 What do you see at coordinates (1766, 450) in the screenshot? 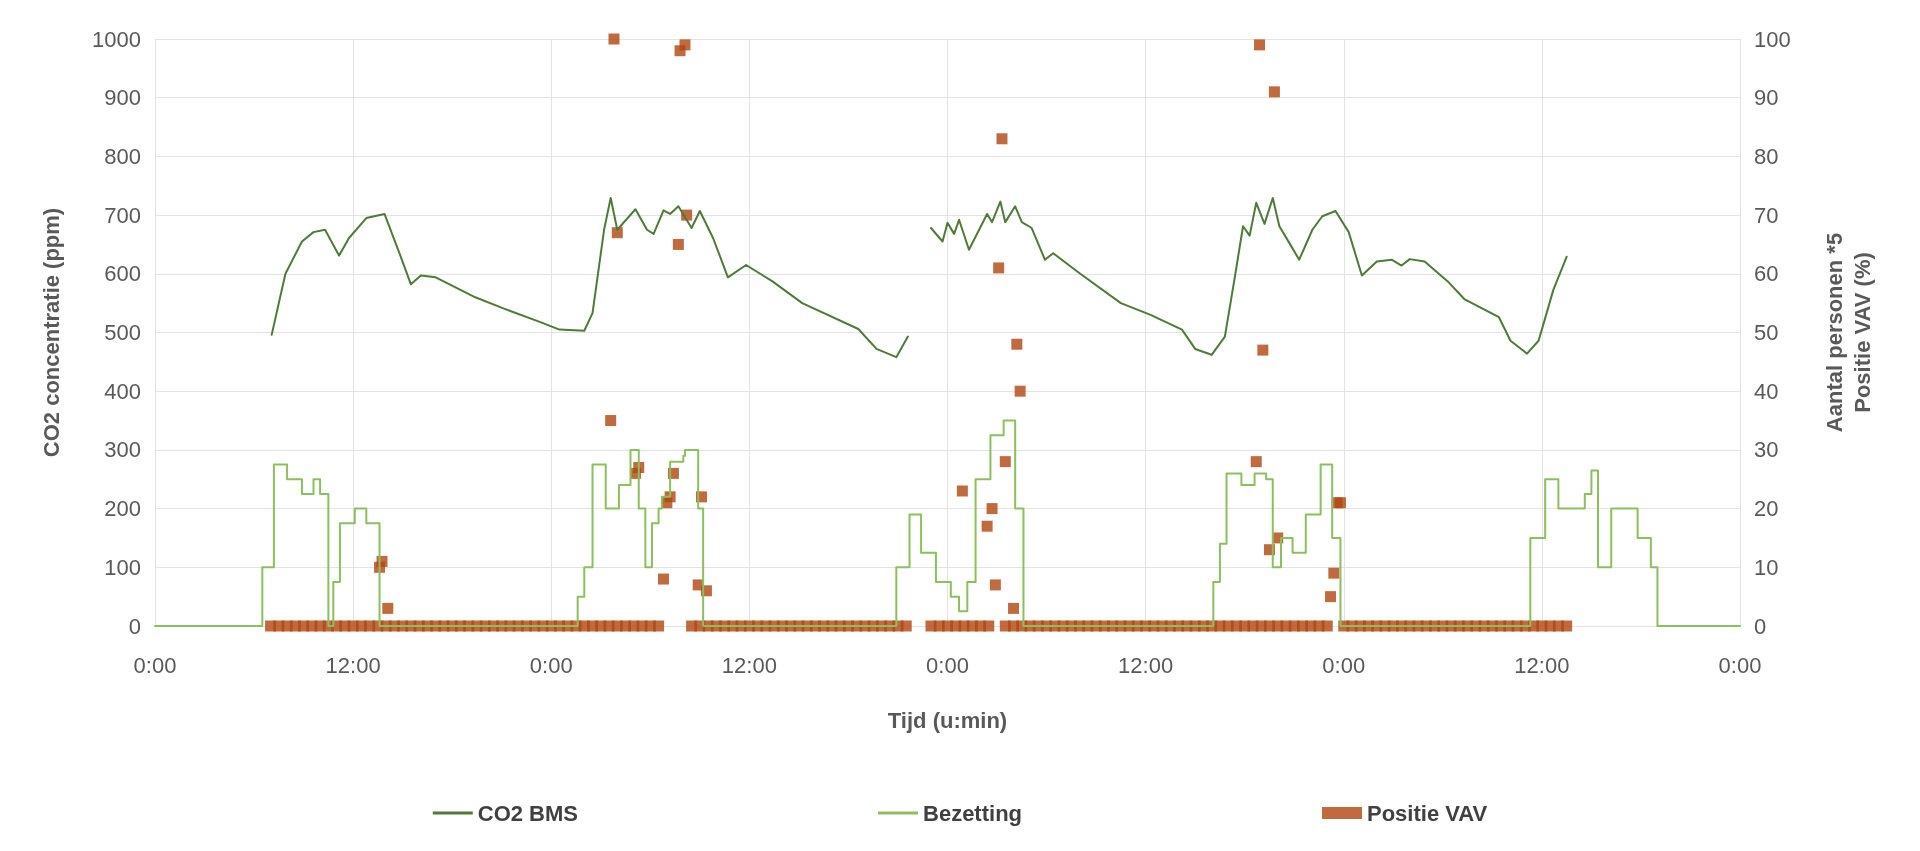
I see `y2-tick-label: 30` at bounding box center [1766, 450].